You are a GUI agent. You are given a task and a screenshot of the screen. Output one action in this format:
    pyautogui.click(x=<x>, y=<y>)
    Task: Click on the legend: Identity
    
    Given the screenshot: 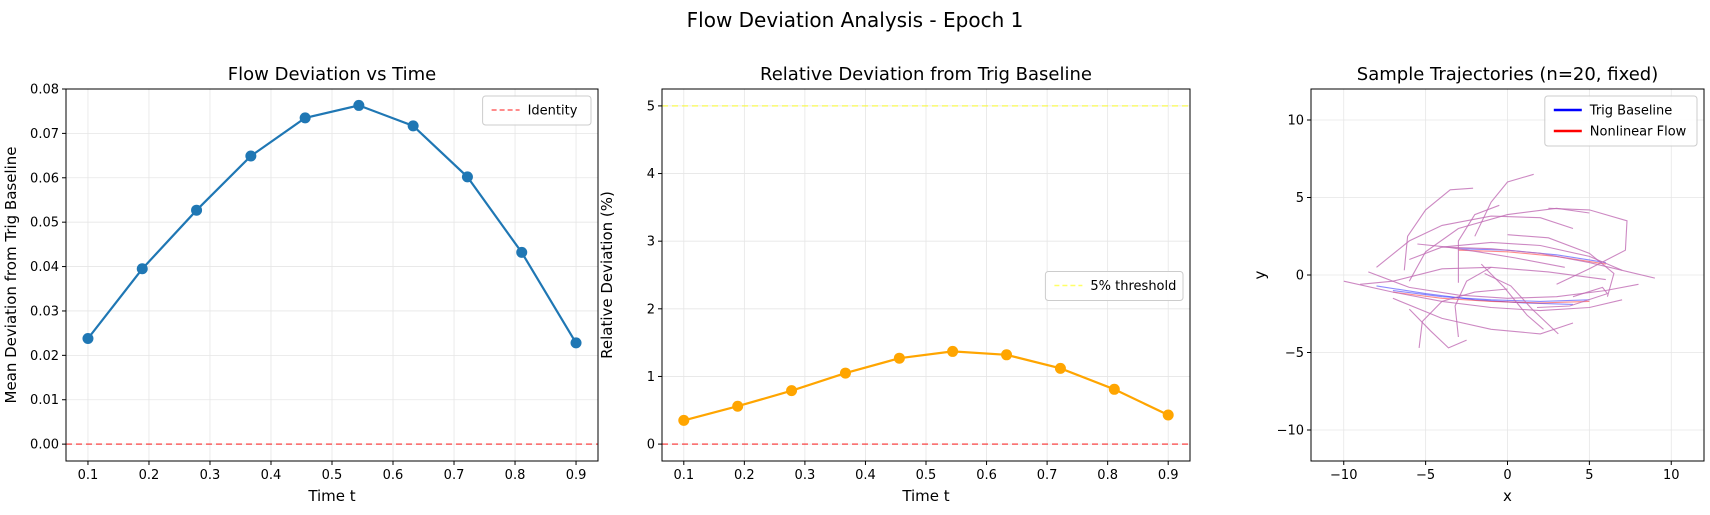 What is the action you would take?
    pyautogui.click(x=537, y=110)
    